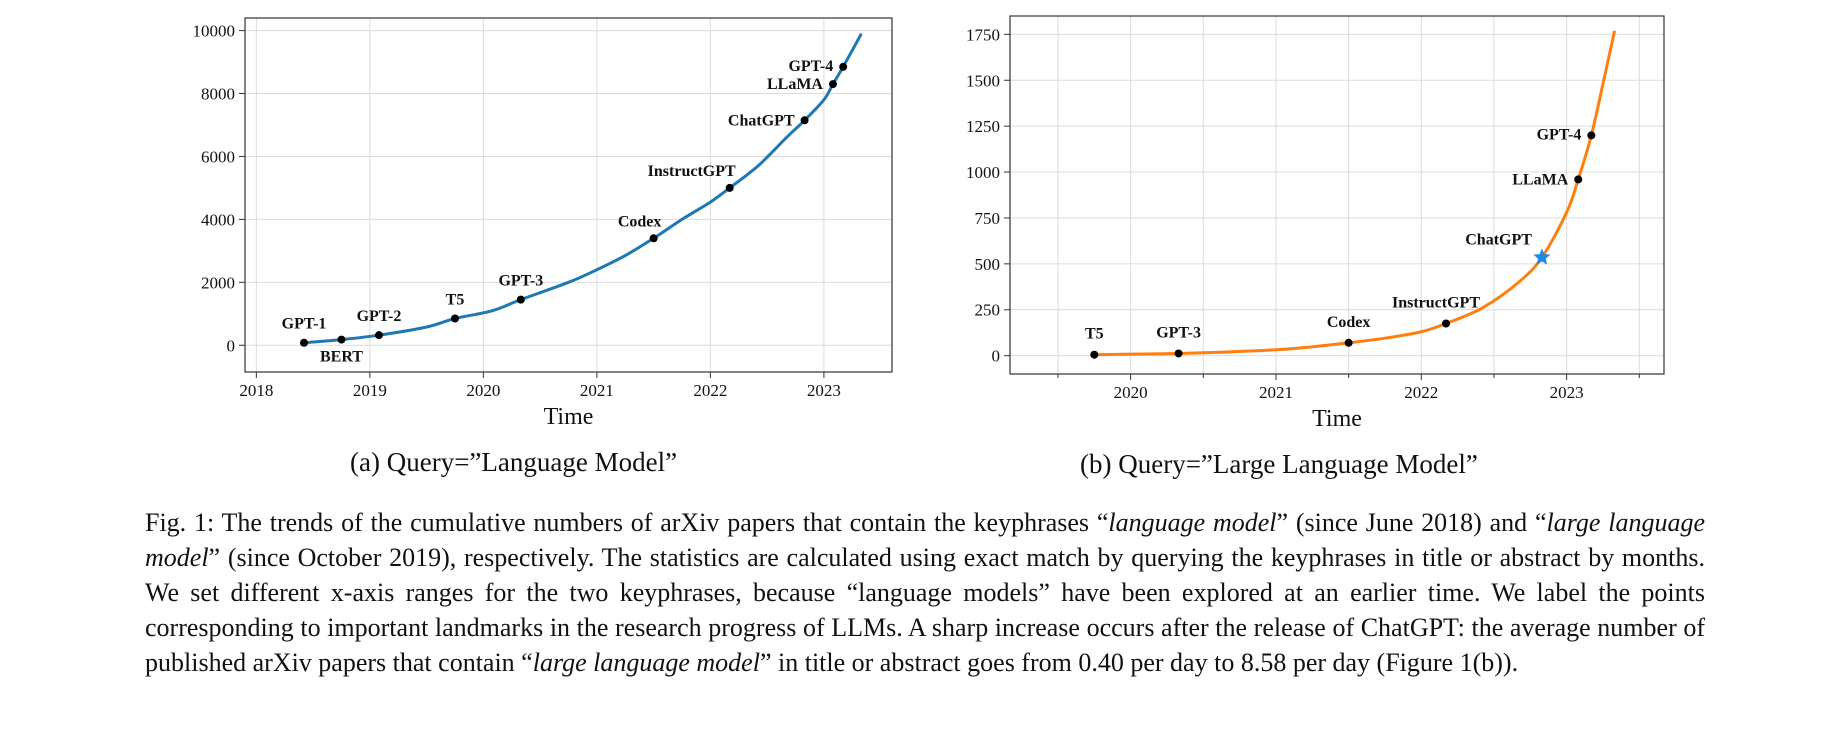 The image size is (1836, 756). What do you see at coordinates (1279, 464) in the screenshot?
I see `subcaption-b: (b) Query=”Large Language Model”` at bounding box center [1279, 464].